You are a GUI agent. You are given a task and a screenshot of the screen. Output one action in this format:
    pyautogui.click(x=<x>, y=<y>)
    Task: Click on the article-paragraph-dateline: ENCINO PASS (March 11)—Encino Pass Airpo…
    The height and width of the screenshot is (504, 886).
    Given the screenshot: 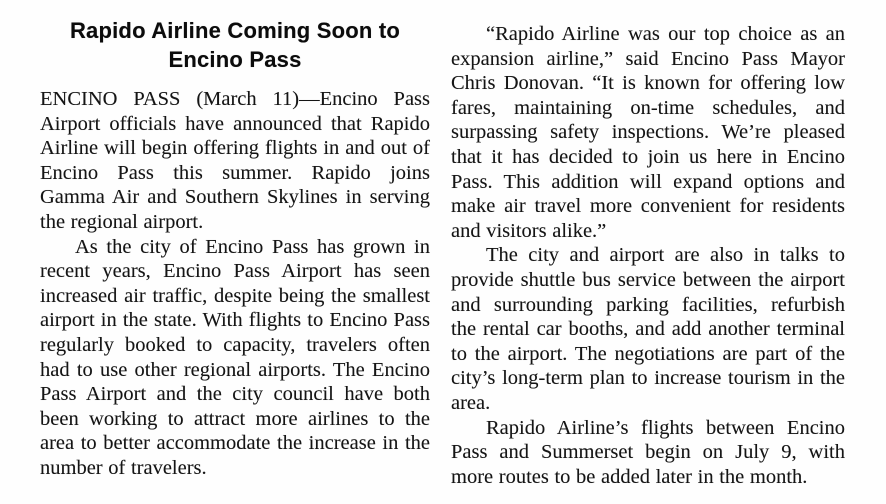 What is the action you would take?
    pyautogui.click(x=235, y=160)
    